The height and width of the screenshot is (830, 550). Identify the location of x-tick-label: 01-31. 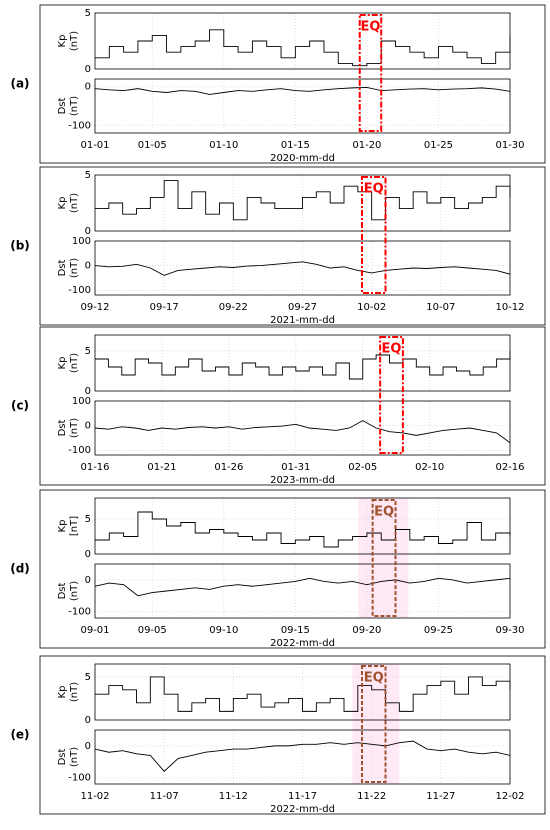
(295, 467).